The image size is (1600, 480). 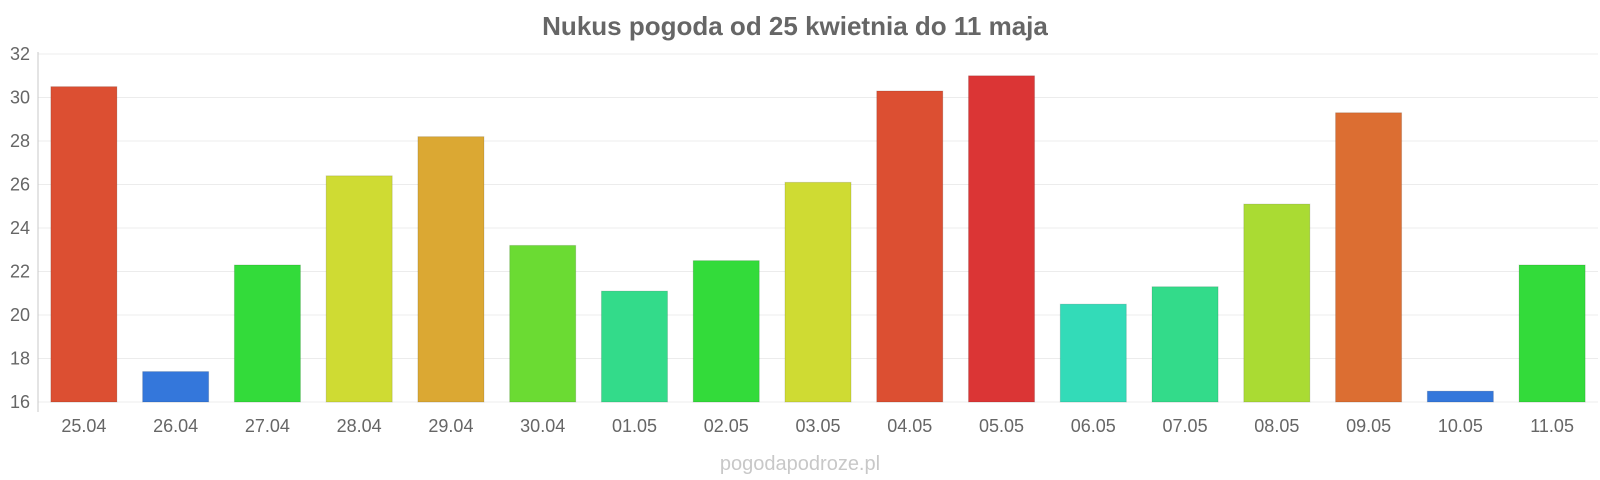 I want to click on bar-27.04, so click(x=267, y=333).